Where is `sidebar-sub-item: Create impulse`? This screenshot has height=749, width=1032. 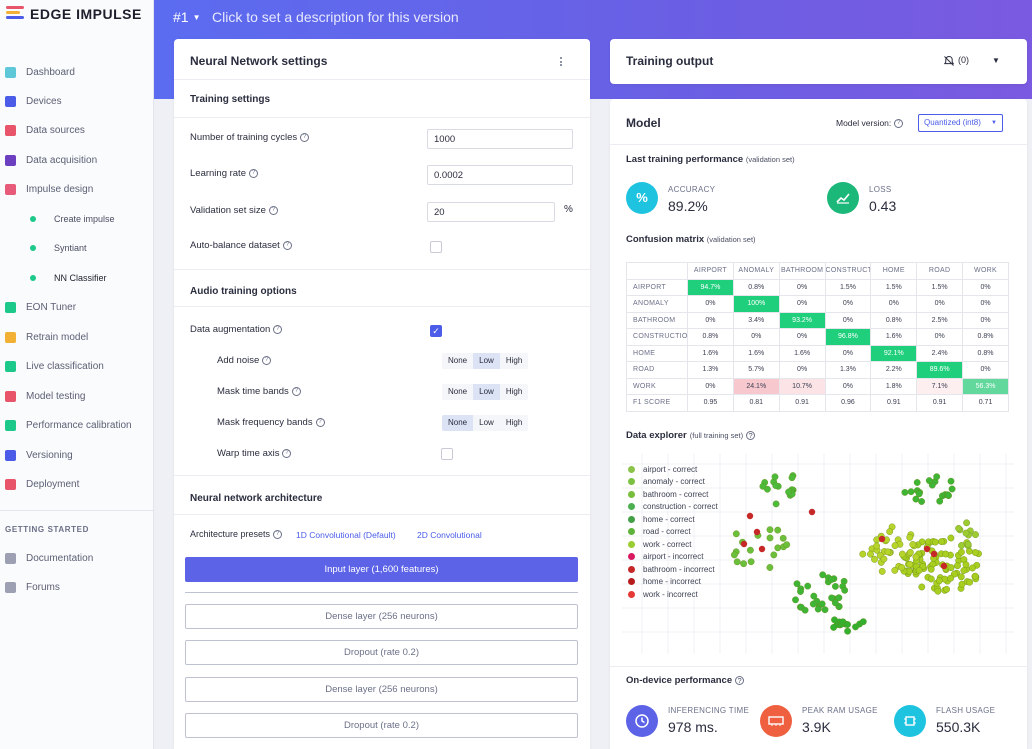
sidebar-sub-item: Create impulse is located at coordinates (77, 219).